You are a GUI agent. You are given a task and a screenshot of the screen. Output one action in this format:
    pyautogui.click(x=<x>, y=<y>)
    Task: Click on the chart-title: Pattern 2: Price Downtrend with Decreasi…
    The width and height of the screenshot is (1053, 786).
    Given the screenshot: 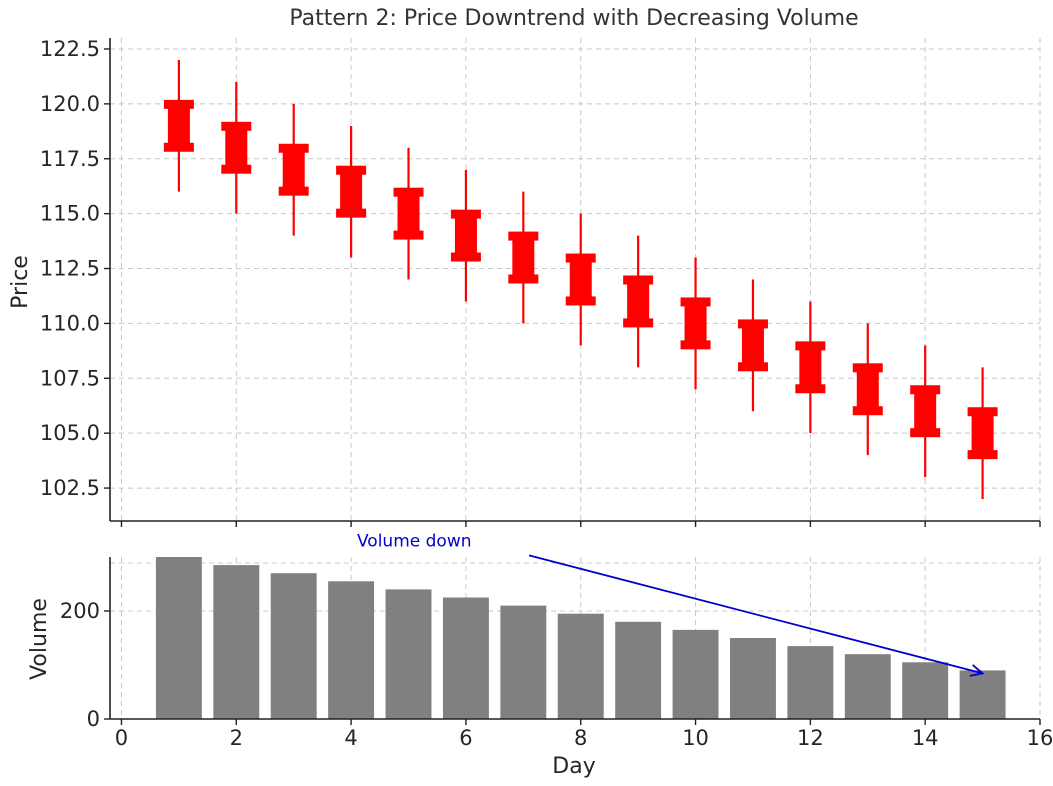 What is the action you would take?
    pyautogui.click(x=573, y=18)
    